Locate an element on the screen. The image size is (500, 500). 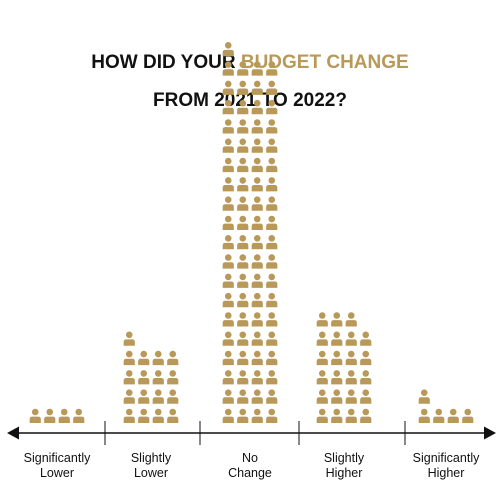
x-axis-tick-label: Slightly Higher is located at coordinates (344, 465).